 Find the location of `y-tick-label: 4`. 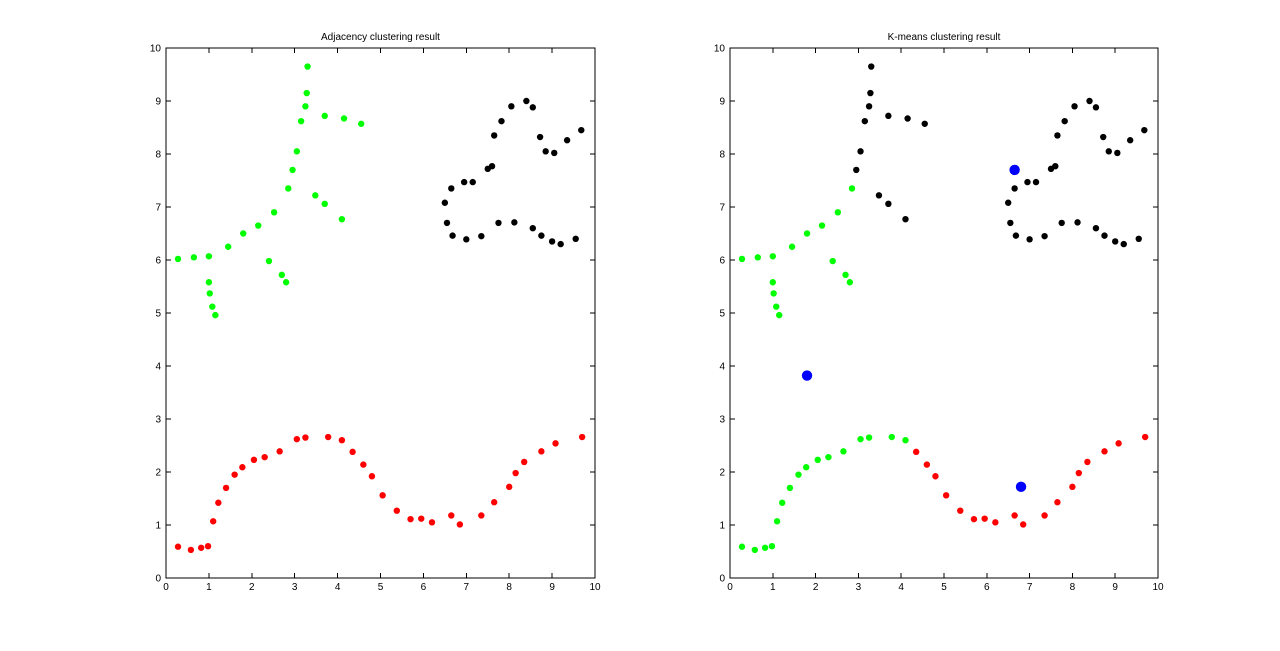

y-tick-label: 4 is located at coordinates (722, 367).